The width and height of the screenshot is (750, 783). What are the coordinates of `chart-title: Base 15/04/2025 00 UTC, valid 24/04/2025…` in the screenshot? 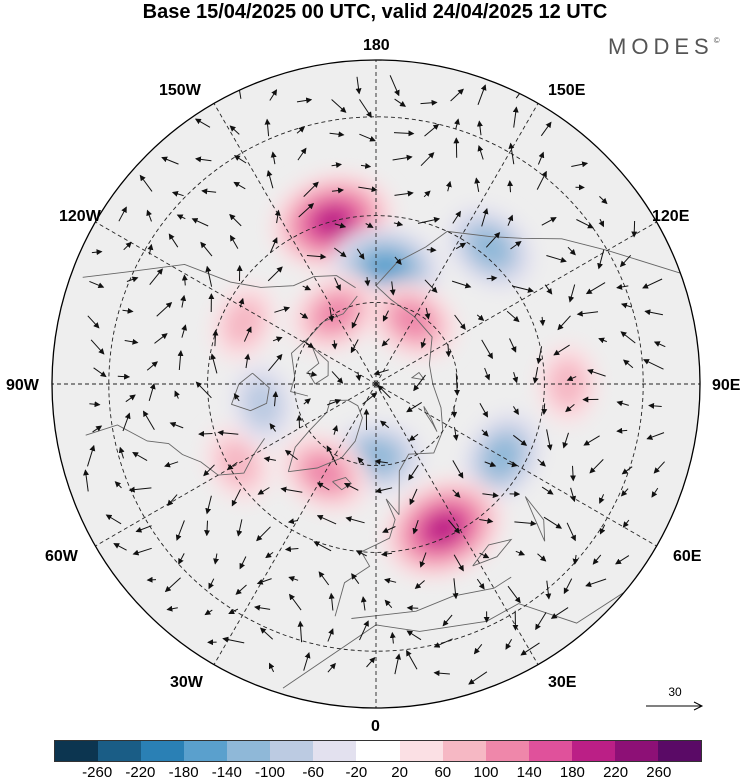 It's located at (375, 12).